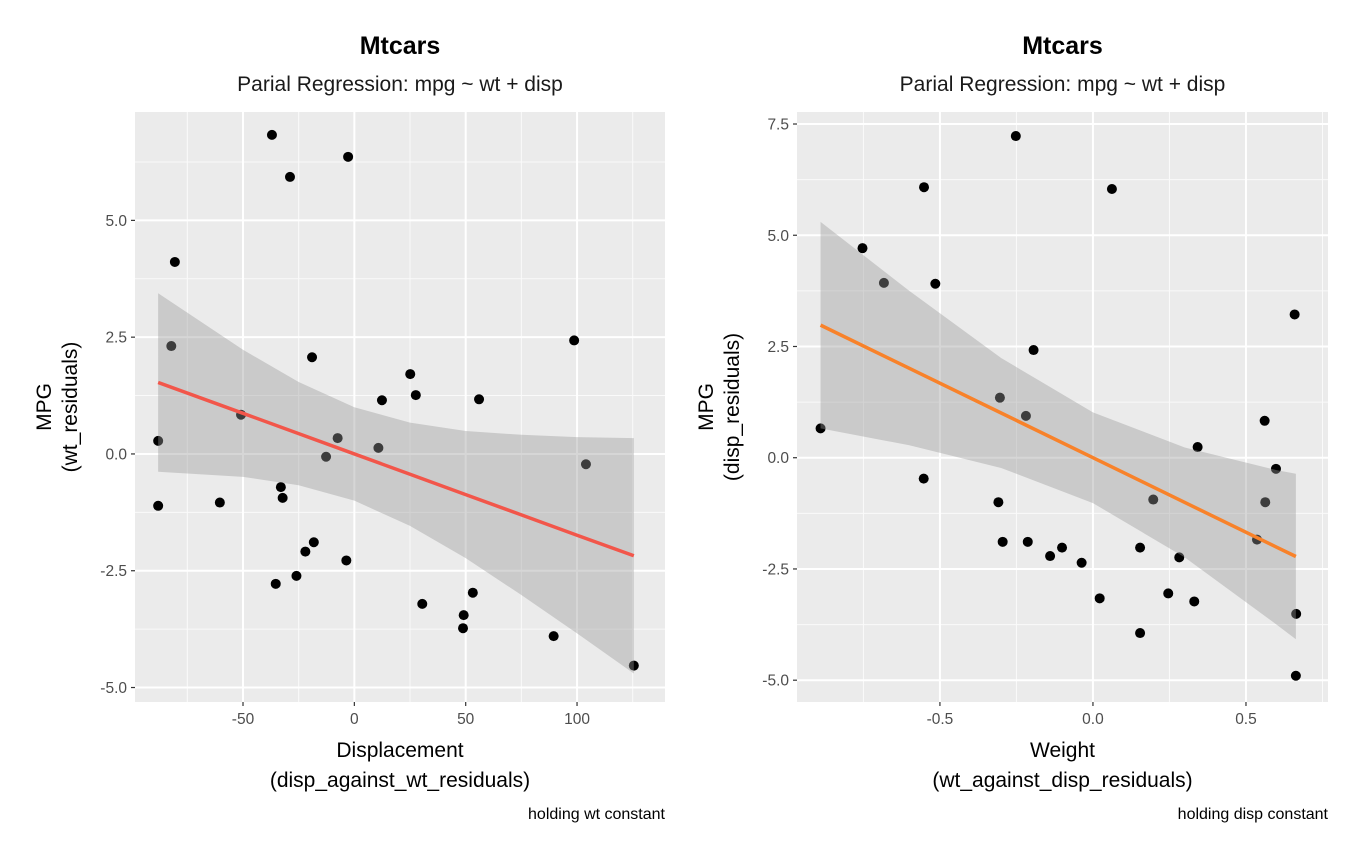  What do you see at coordinates (732, 407) in the screenshot?
I see `y-axis-subtitle: (disp_residuals)` at bounding box center [732, 407].